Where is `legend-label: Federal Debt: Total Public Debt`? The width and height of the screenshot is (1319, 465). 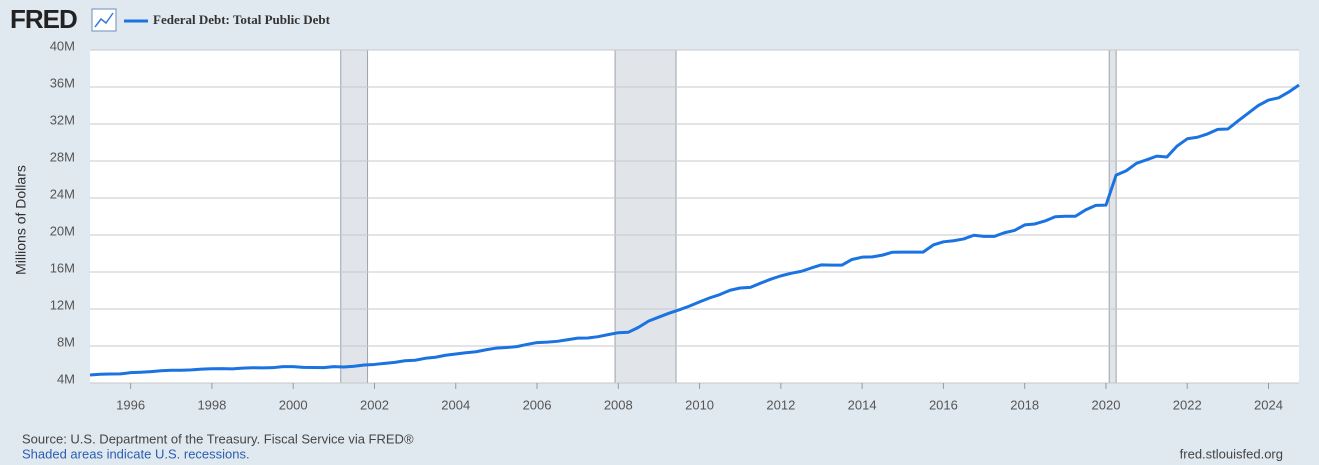 legend-label: Federal Debt: Total Public Debt is located at coordinates (242, 19).